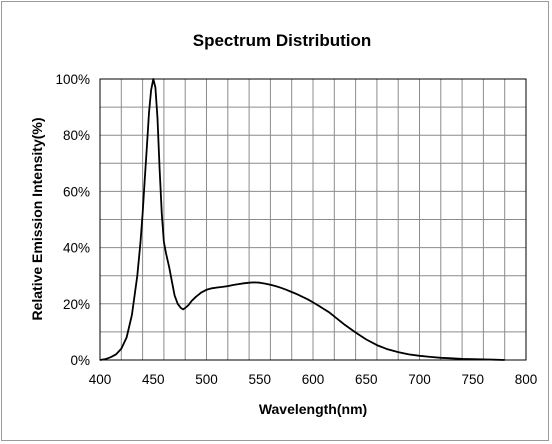 This screenshot has width=552, height=444. Describe the element at coordinates (366, 379) in the screenshot. I see `x-tick-label: 650` at that location.